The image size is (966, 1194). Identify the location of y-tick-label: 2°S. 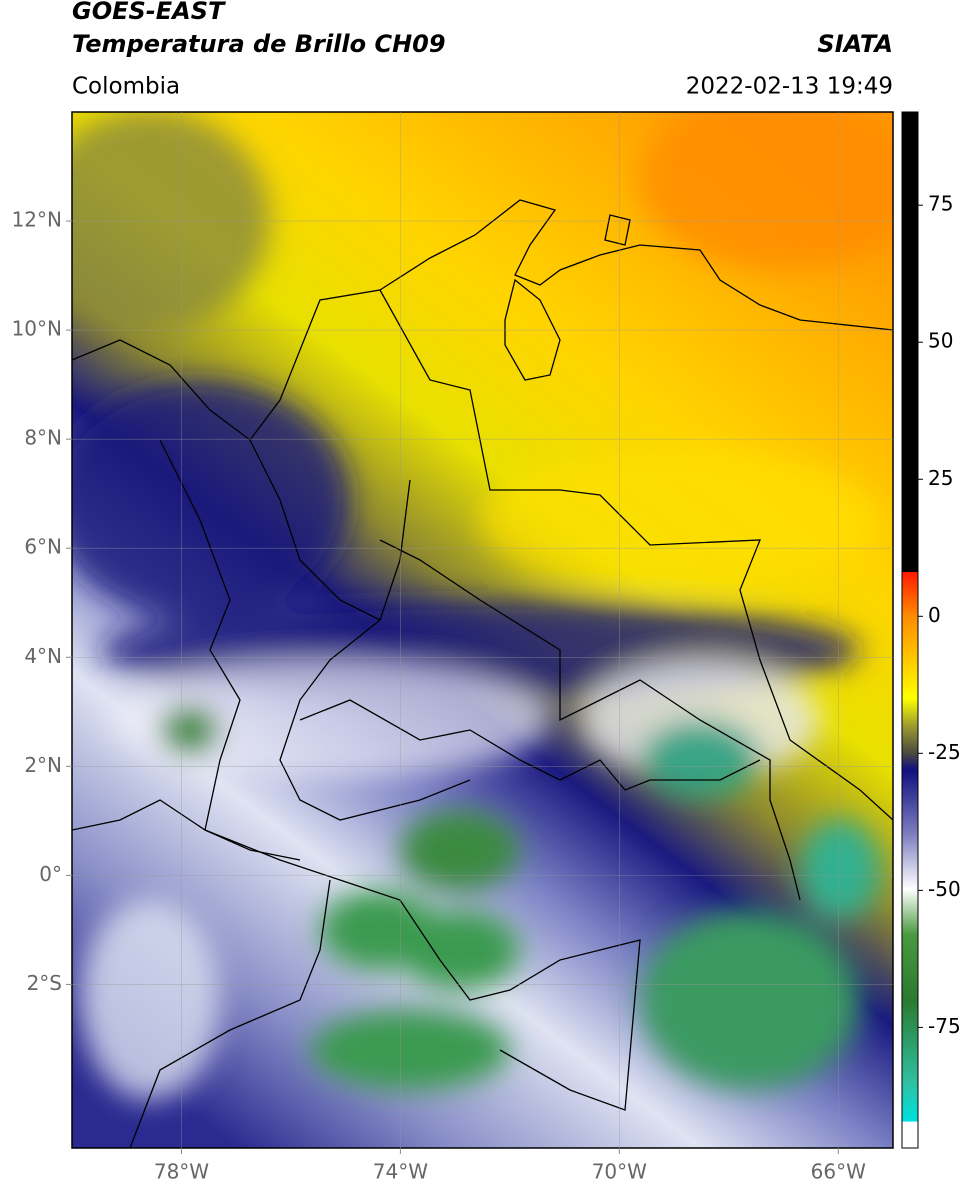
(44, 983).